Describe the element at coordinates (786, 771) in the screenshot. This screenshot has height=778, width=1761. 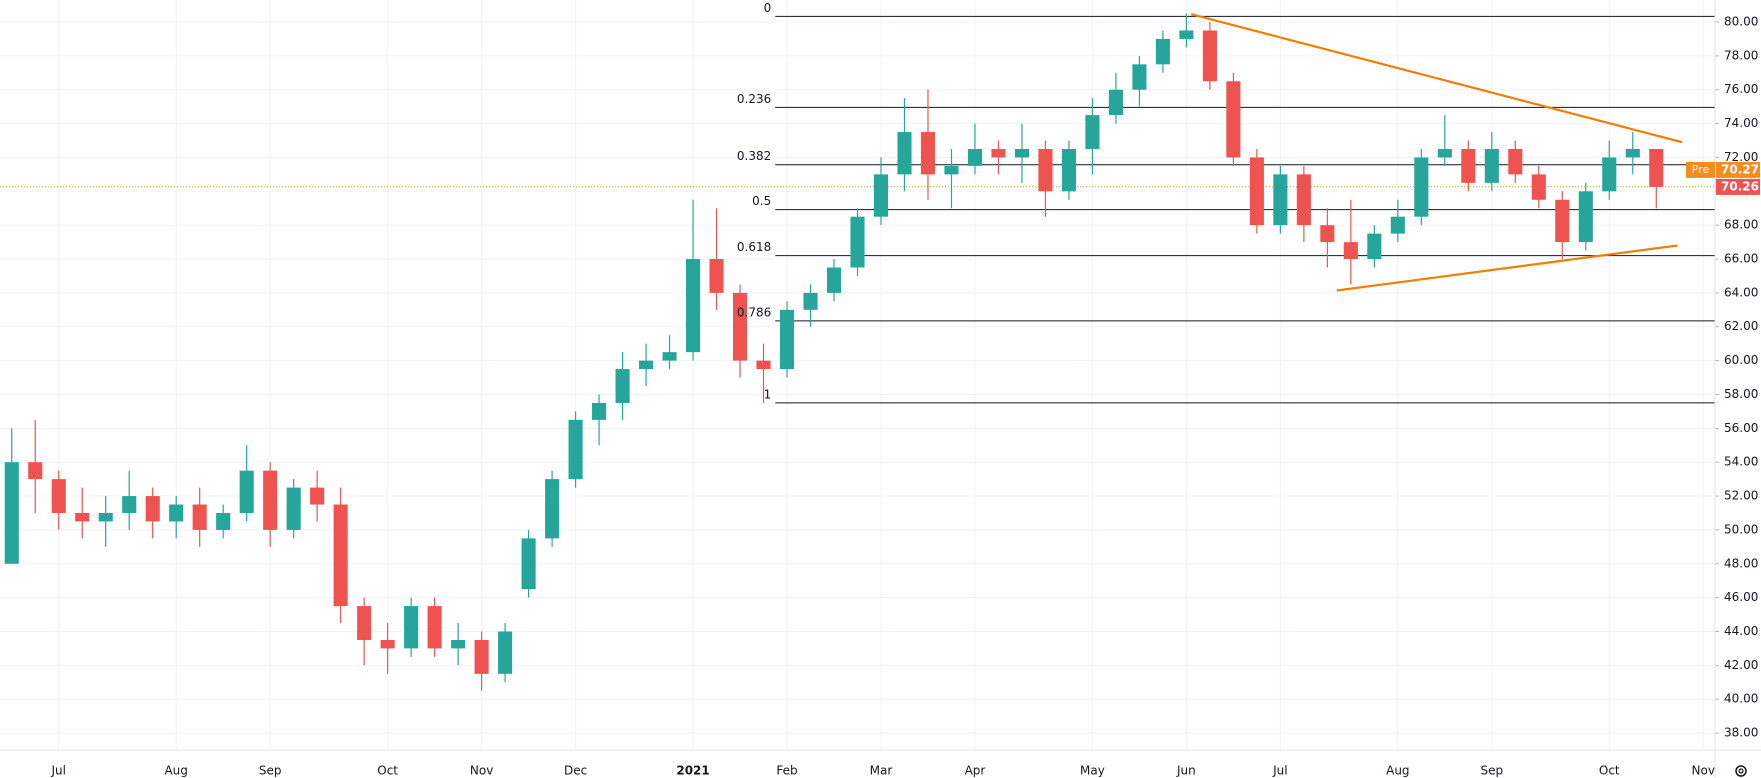
I see `x-tick-label: Feb` at that location.